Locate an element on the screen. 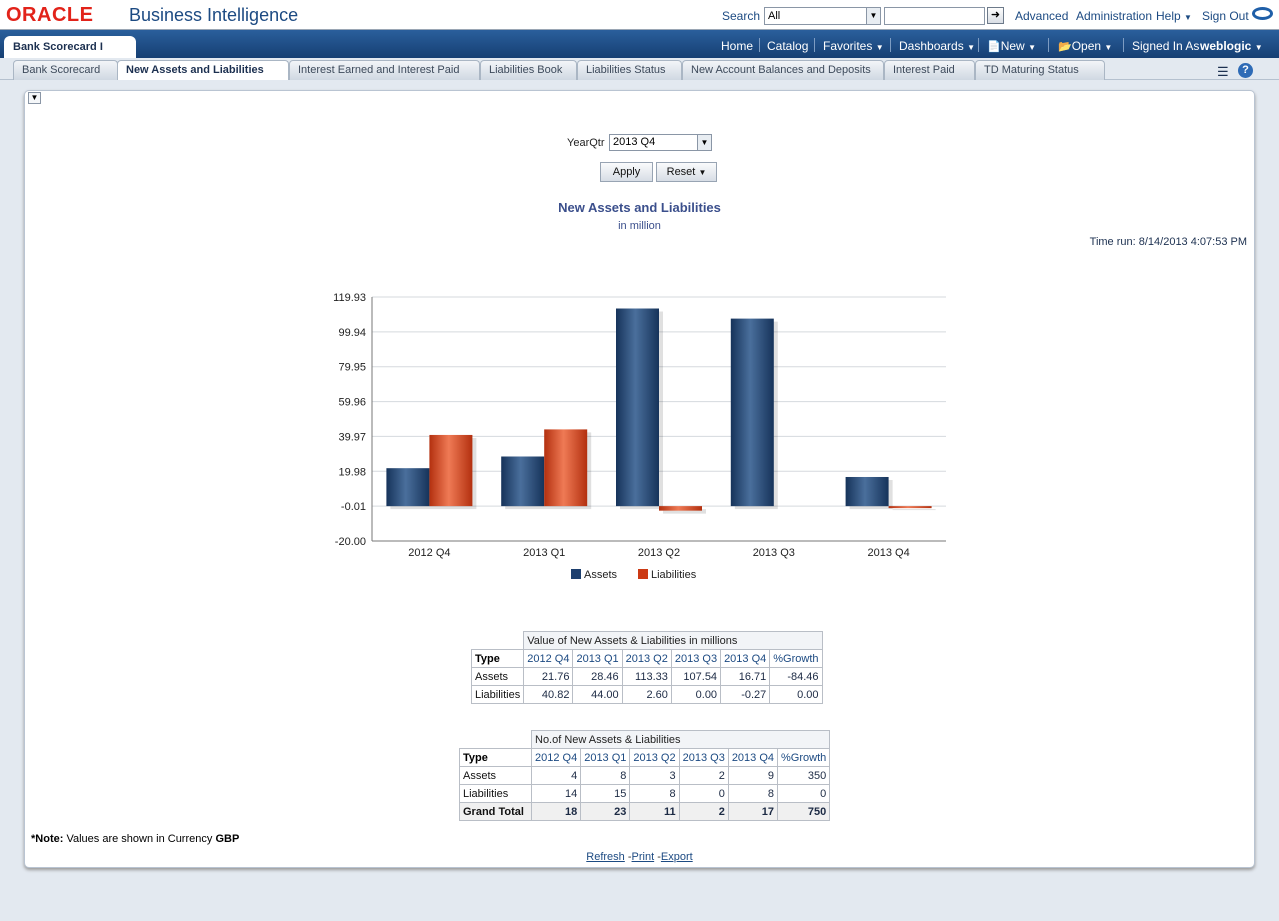 The height and width of the screenshot is (921, 1279). user-name: weblogic is located at coordinates (1226, 46).